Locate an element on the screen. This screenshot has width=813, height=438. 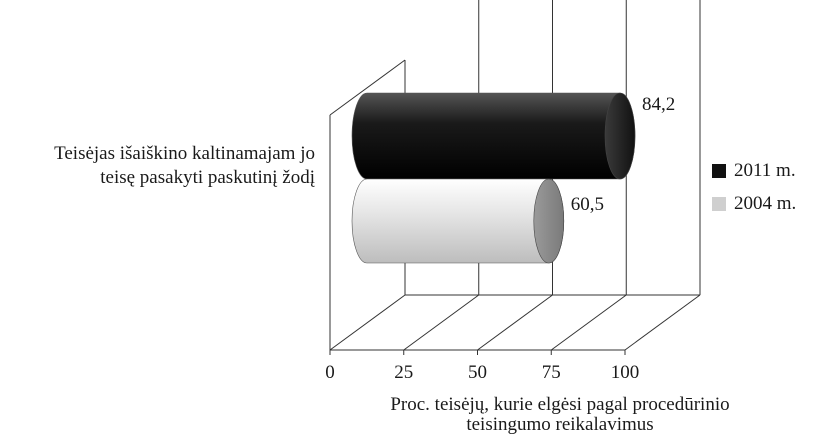
legend-label-2004: 2004 m. is located at coordinates (765, 203).